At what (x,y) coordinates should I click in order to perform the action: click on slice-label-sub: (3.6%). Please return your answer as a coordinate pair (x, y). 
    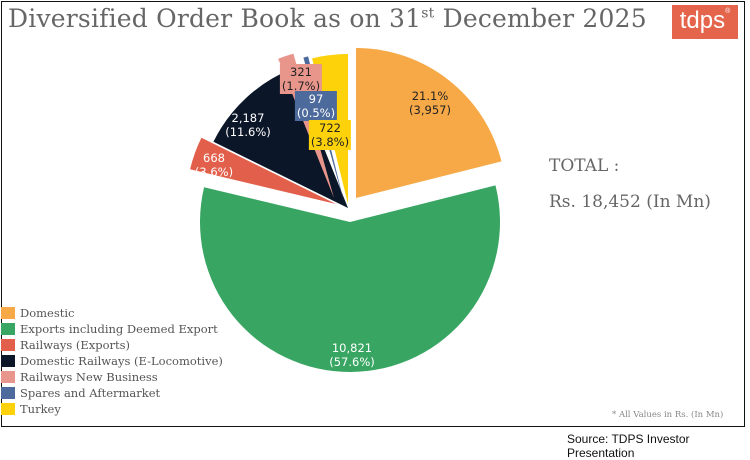
    Looking at the image, I should click on (214, 172).